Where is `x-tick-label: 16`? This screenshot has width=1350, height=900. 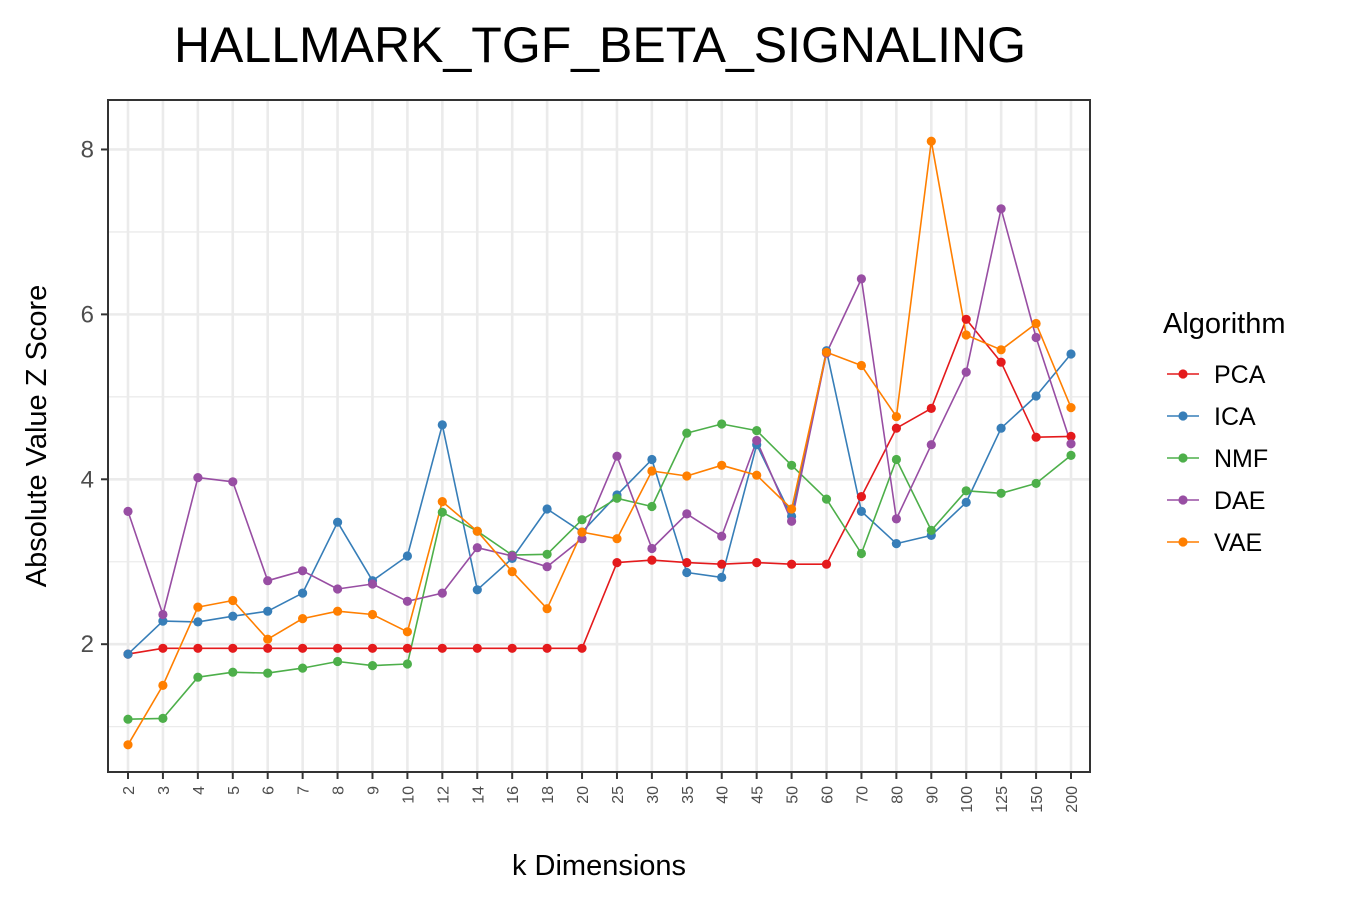
x-tick-label: 16 is located at coordinates (513, 795).